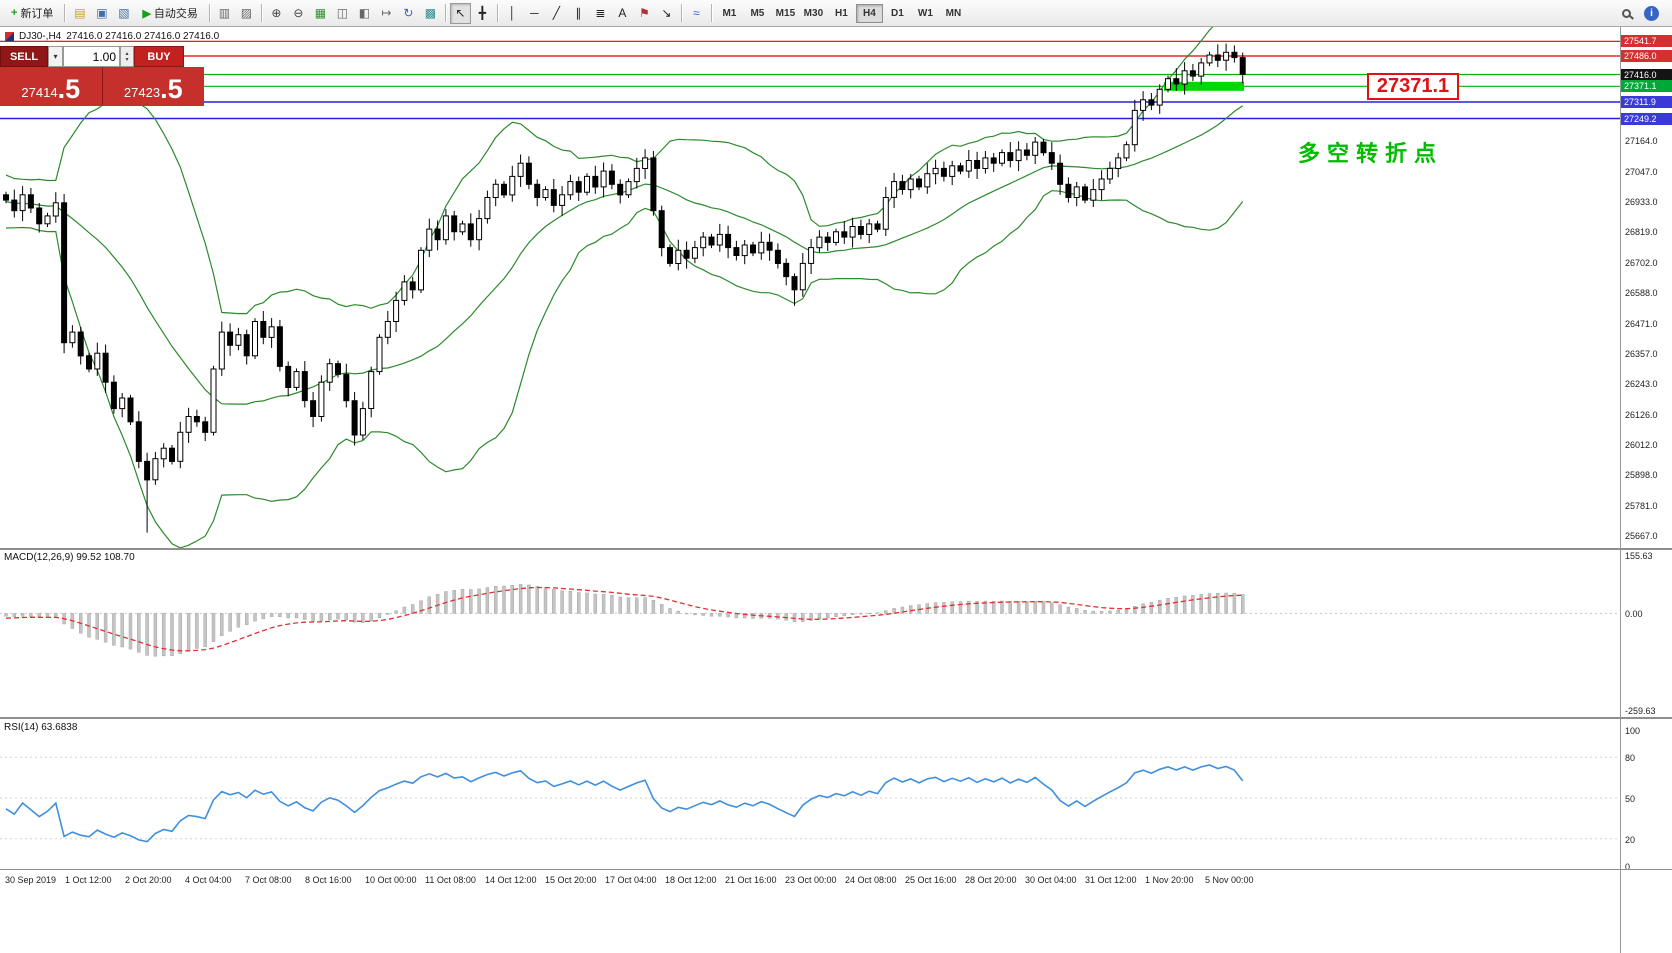  What do you see at coordinates (1169, 880) in the screenshot?
I see `time-axis-label: 1 Nov 20:00` at bounding box center [1169, 880].